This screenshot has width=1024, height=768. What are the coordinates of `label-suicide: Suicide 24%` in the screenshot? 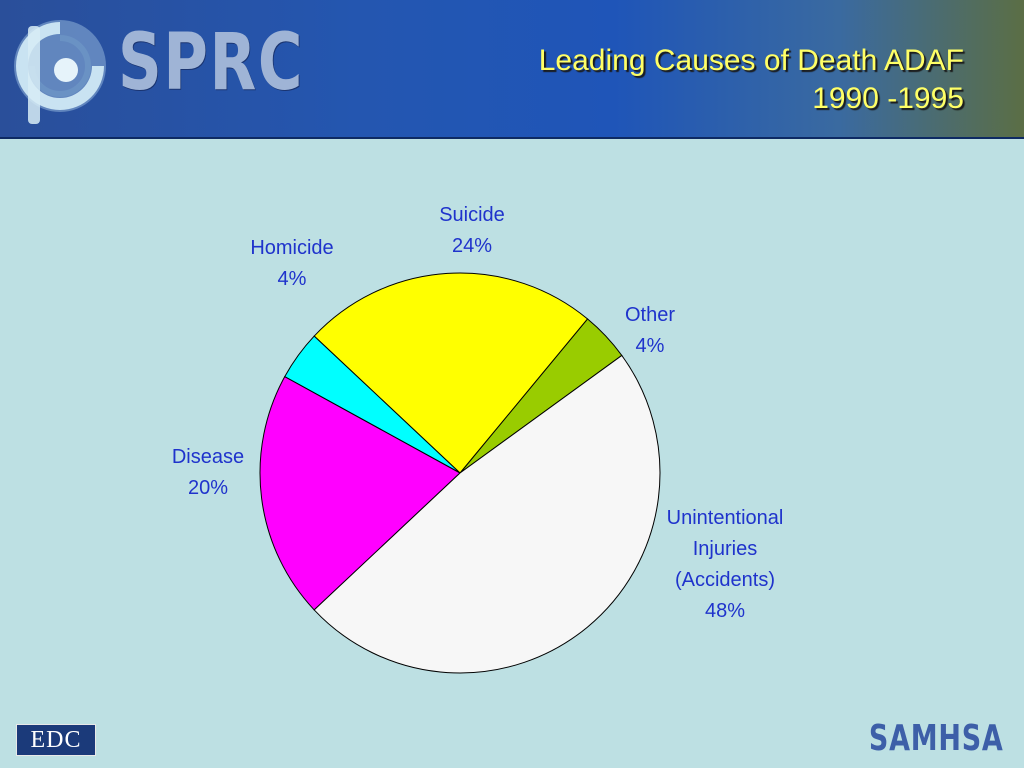 It's located at (472, 231).